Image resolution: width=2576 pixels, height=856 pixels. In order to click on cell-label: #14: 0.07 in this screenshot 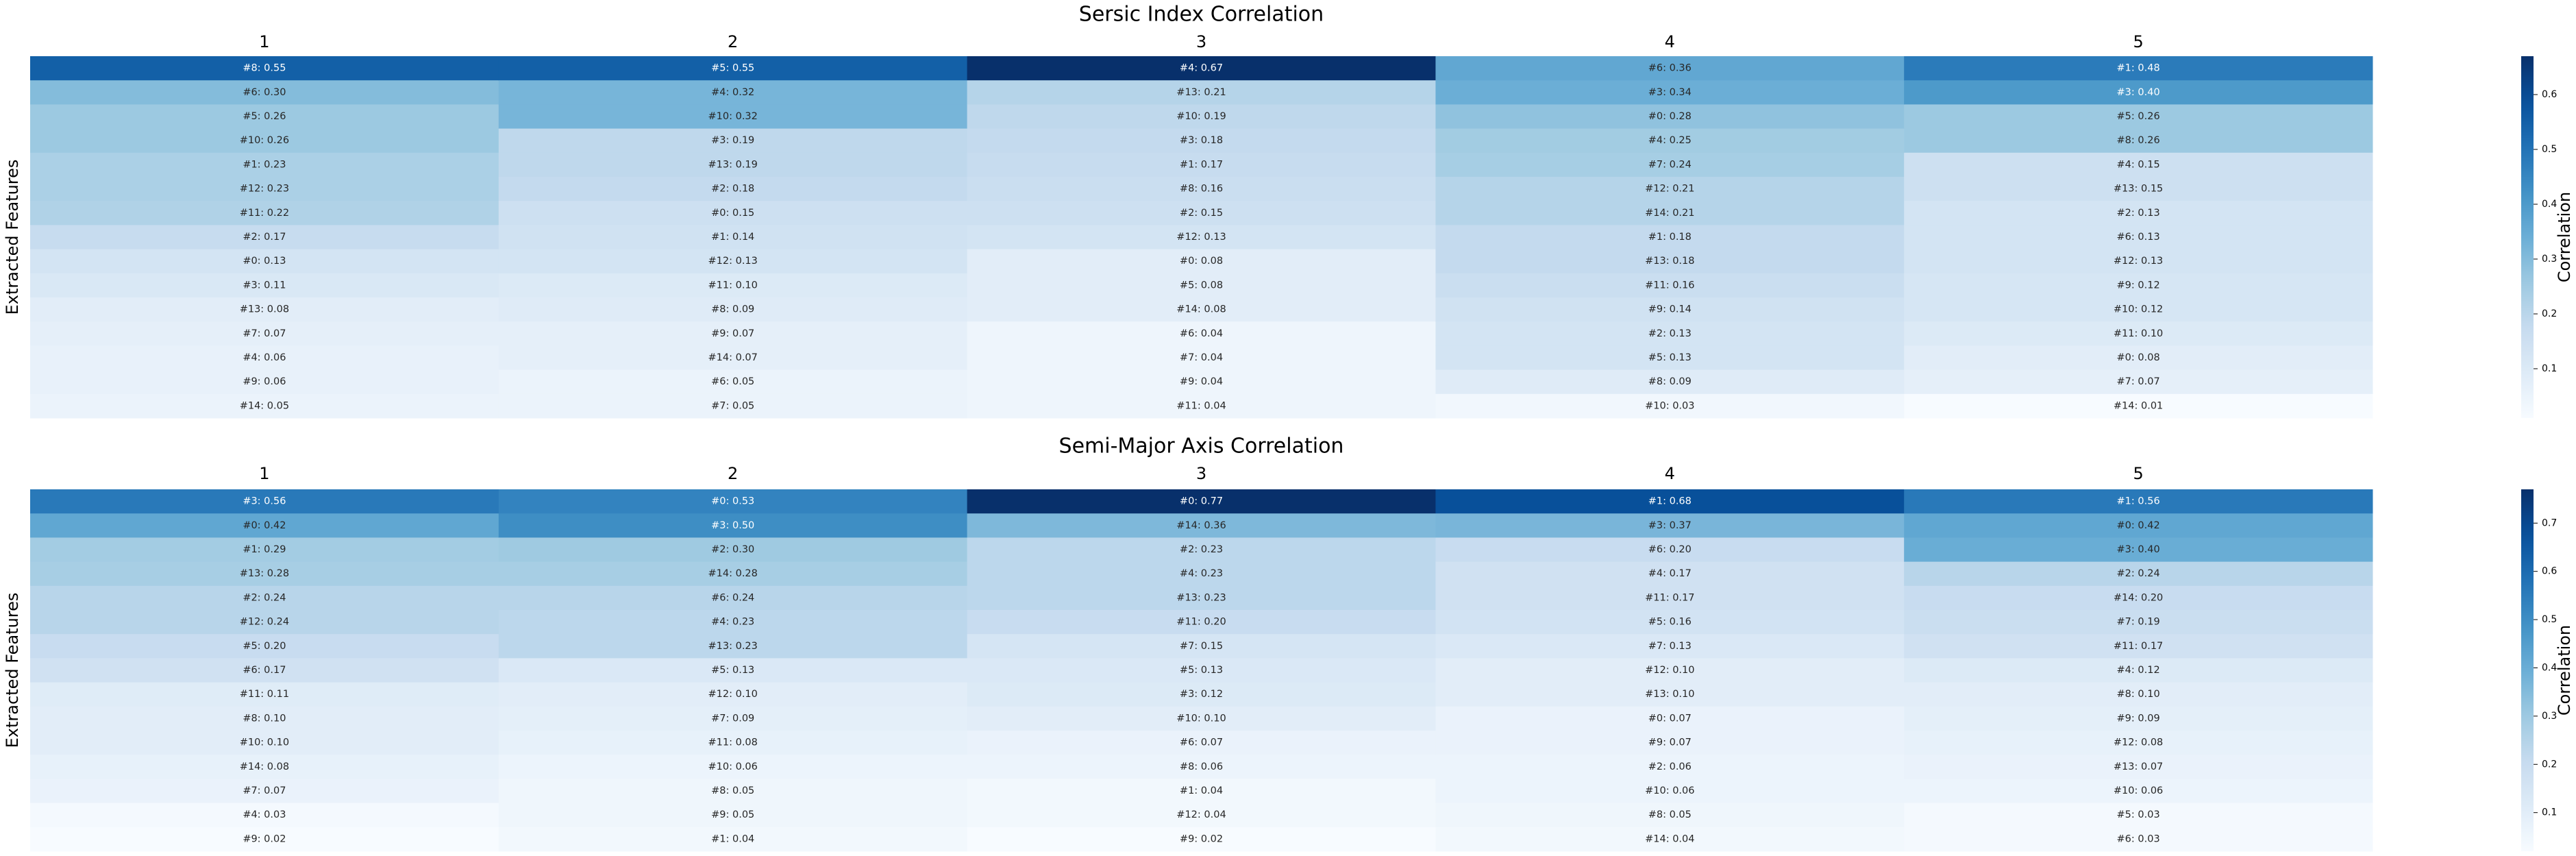, I will do `click(733, 357)`.